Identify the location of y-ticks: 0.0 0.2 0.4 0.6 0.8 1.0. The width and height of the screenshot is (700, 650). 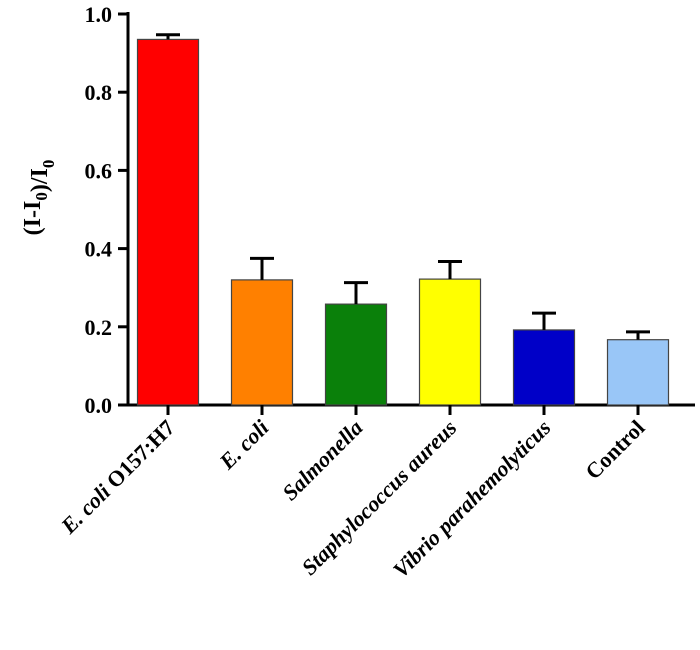
(106, 210).